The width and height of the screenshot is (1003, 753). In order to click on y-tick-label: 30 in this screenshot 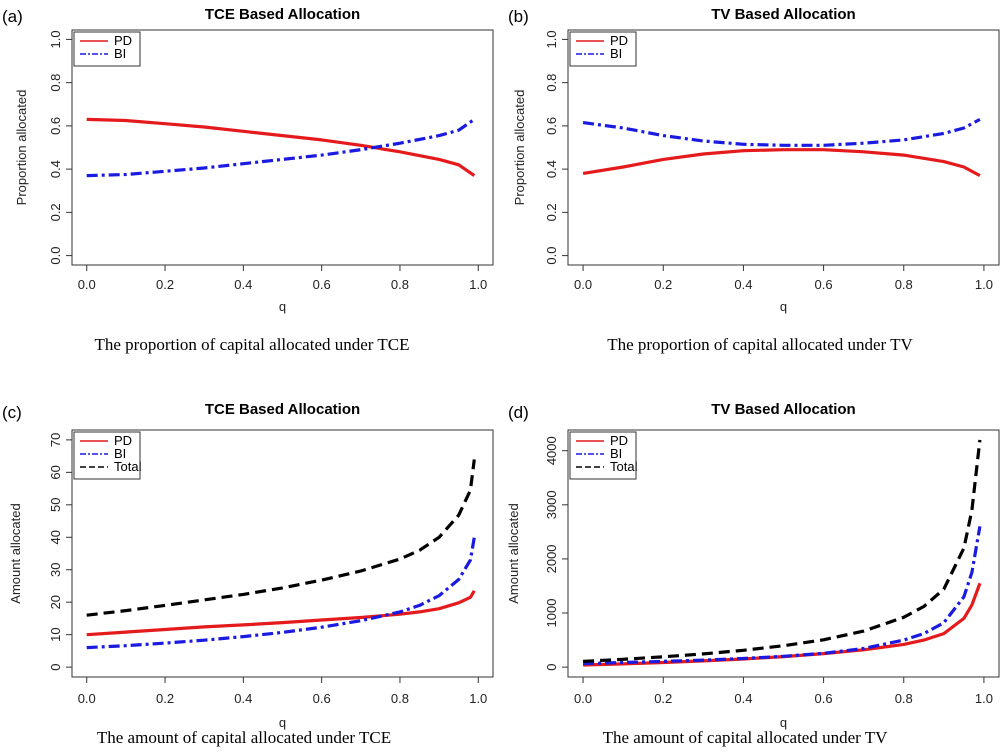, I will do `click(55, 569)`.